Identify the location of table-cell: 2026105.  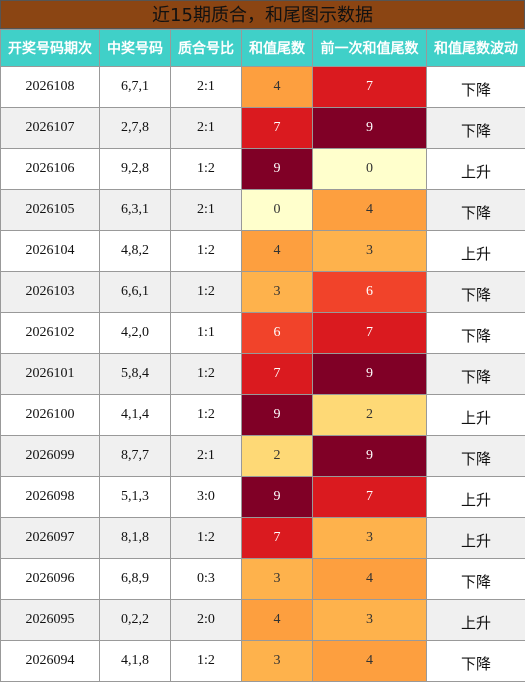
(50, 210).